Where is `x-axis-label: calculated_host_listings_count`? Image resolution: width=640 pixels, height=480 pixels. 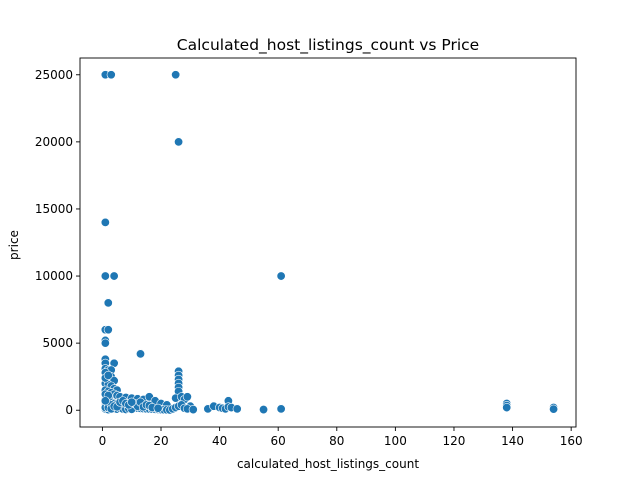
x-axis-label: calculated_host_listings_count is located at coordinates (328, 464).